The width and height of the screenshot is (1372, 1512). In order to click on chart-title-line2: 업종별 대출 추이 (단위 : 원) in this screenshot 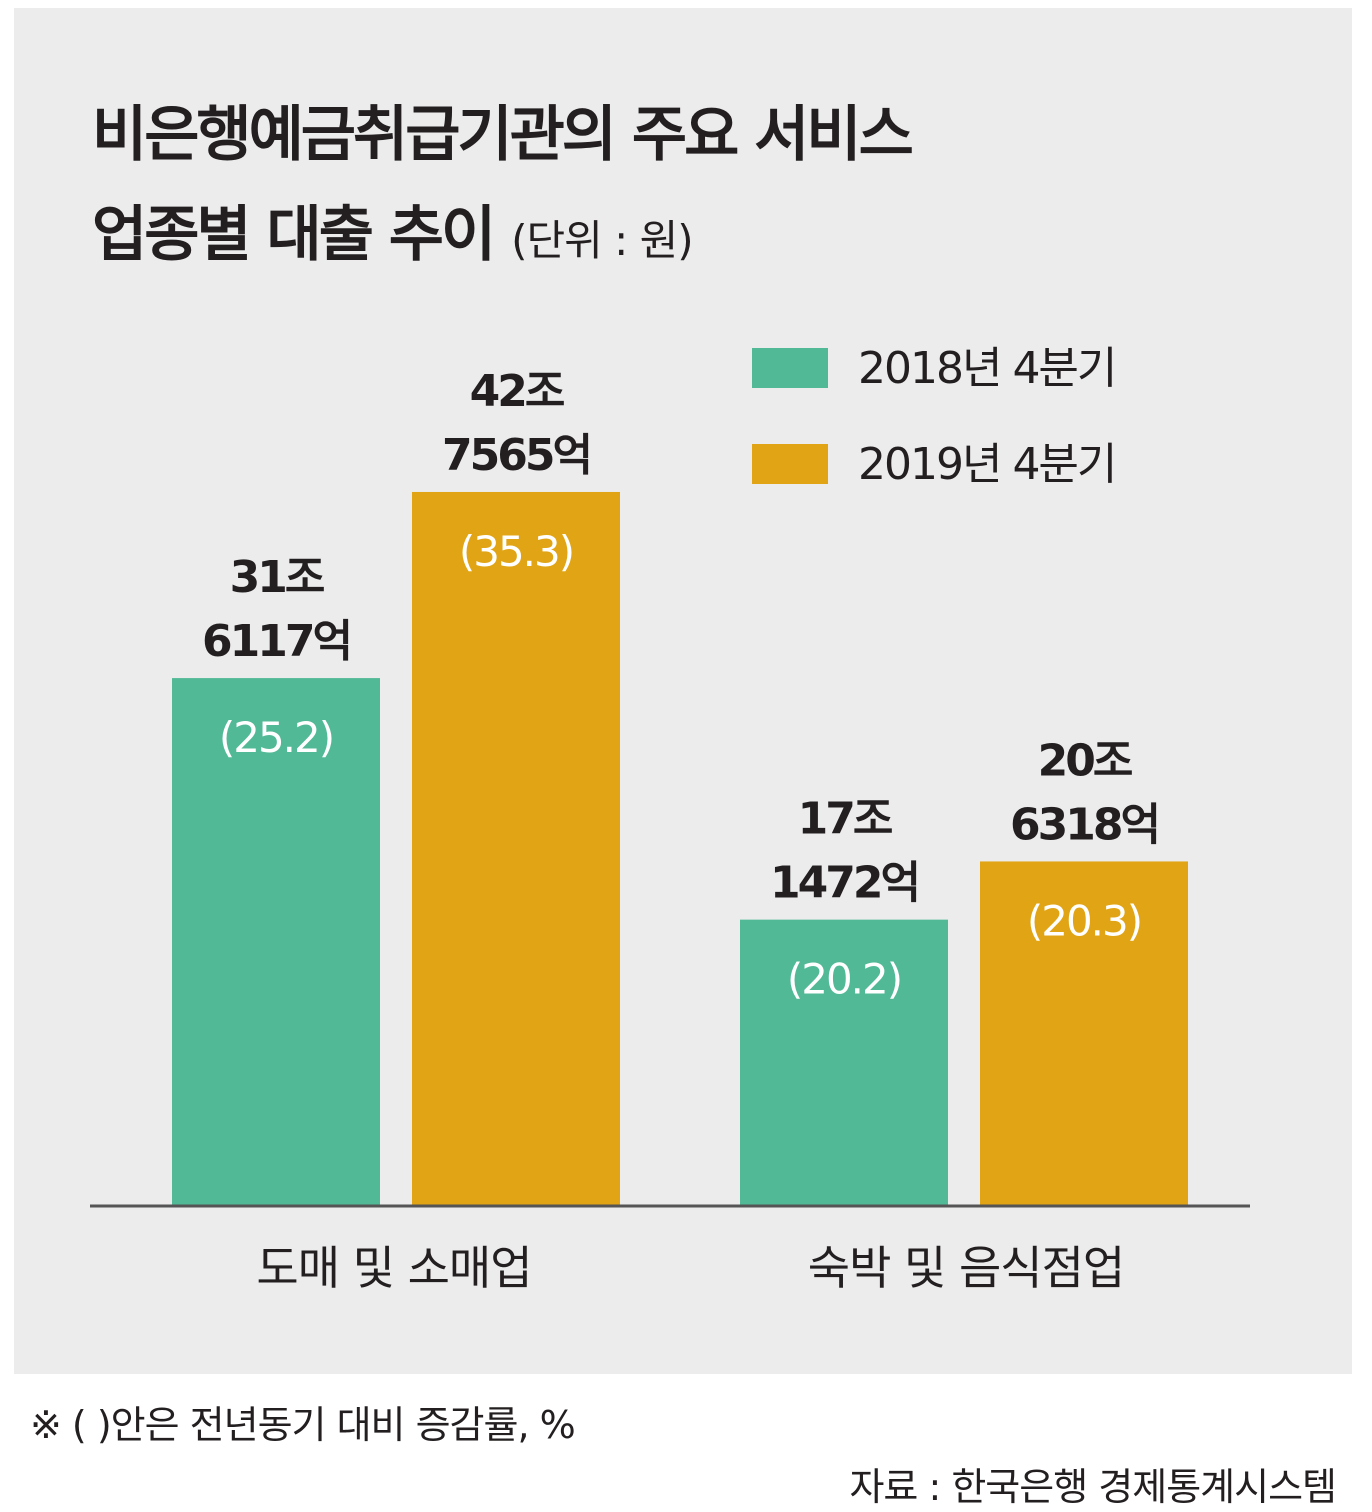, I will do `click(393, 229)`.